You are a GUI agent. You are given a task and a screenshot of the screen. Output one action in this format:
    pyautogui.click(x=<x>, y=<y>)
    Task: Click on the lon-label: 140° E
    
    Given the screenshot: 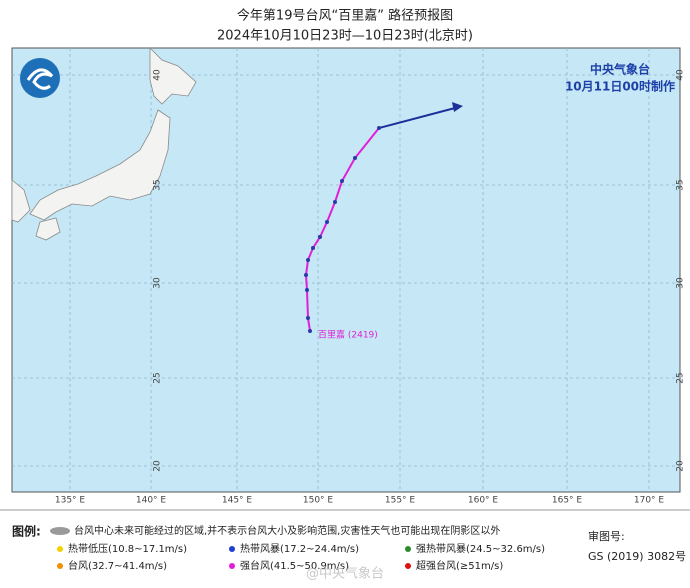 What is the action you would take?
    pyautogui.click(x=151, y=501)
    